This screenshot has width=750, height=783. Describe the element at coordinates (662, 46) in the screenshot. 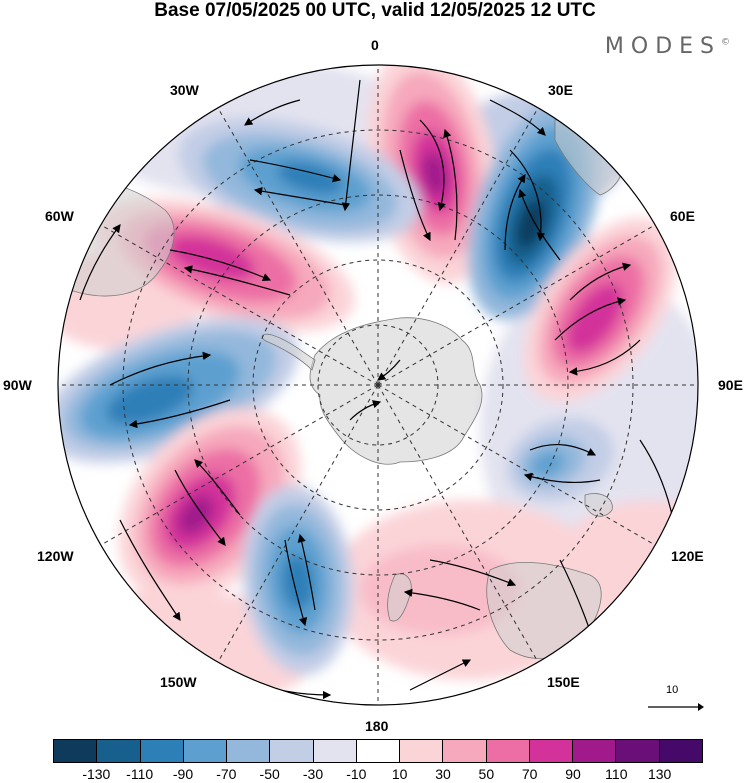

I see `brand-name: MODES` at that location.